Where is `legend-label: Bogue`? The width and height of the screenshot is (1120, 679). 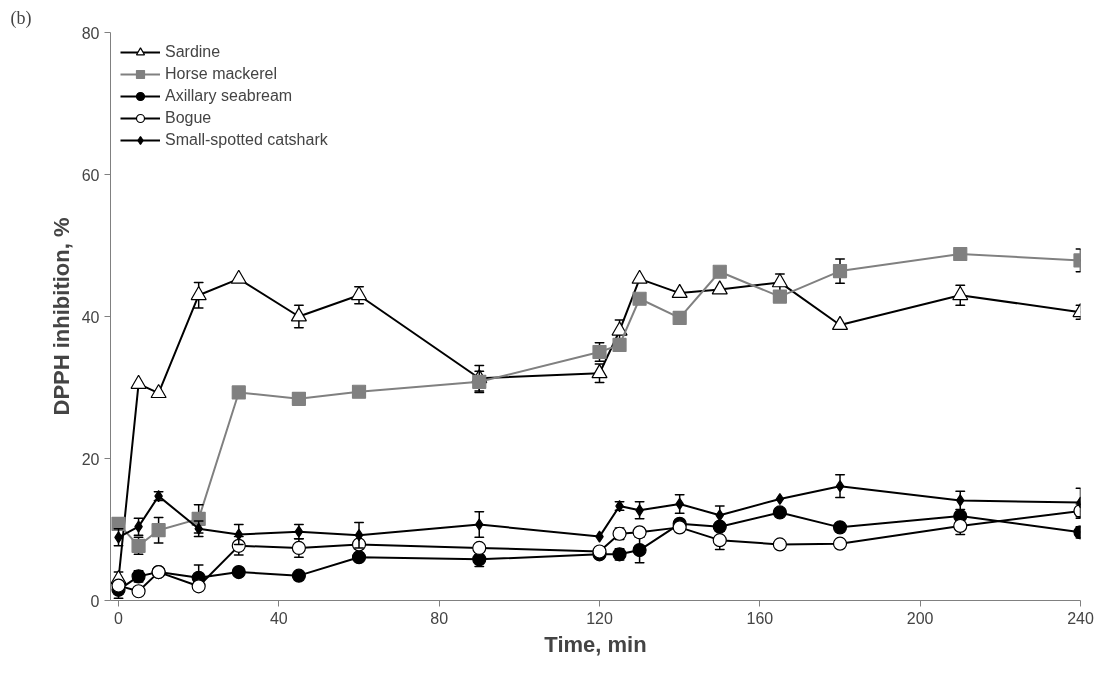
legend-label: Bogue is located at coordinates (188, 118).